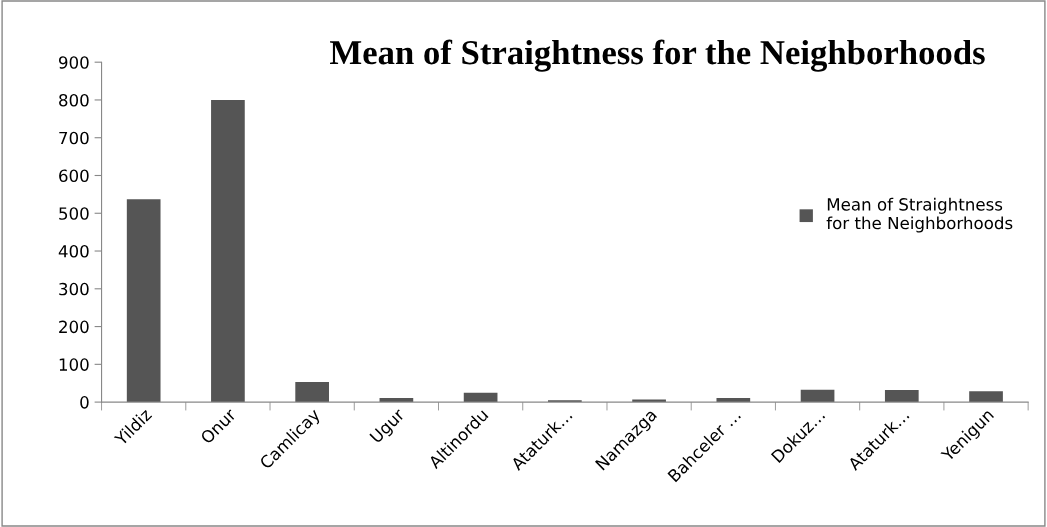 This screenshot has height=527, width=1047. I want to click on y-tick-label: 800, so click(74, 100).